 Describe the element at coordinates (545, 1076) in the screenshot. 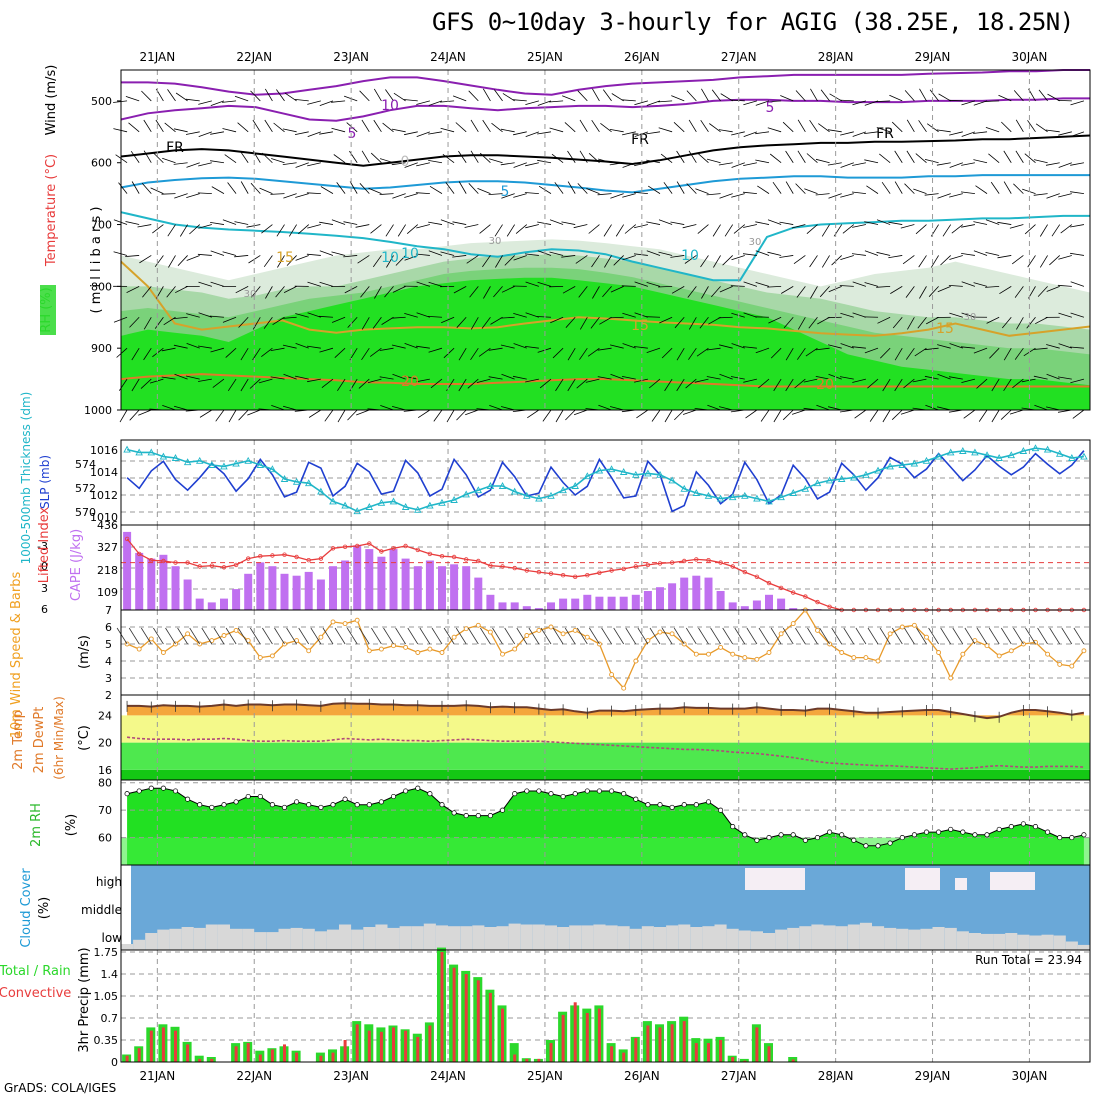

I see `date-label-bottom: 25JAN` at that location.